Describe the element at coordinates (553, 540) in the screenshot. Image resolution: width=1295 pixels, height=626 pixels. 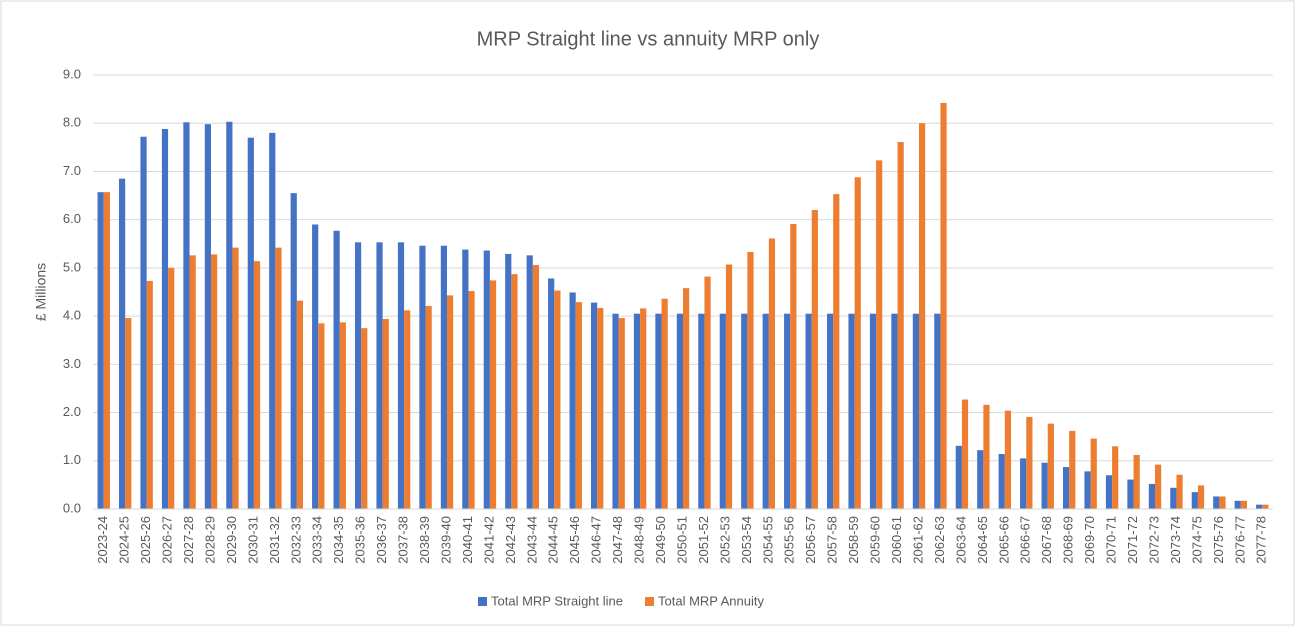
I see `x-tick-label: 2044-45` at that location.